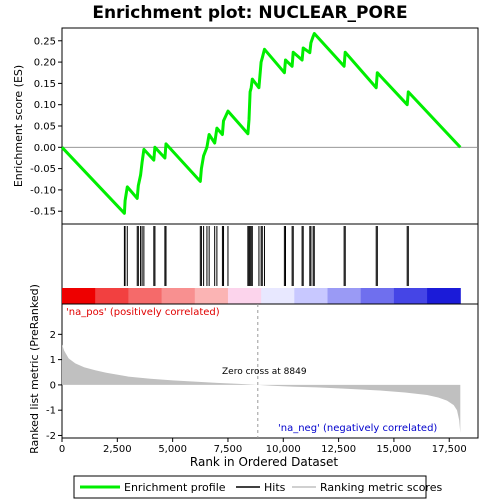 The width and height of the screenshot is (500, 500). What do you see at coordinates (261, 388) in the screenshot?
I see `ranking-metric-area` at bounding box center [261, 388].